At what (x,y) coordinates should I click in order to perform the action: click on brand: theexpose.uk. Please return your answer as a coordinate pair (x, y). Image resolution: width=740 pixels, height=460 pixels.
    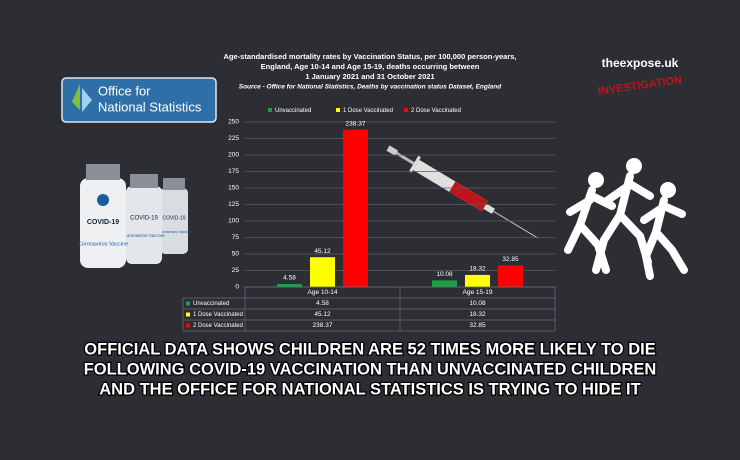
    Looking at the image, I should click on (640, 63).